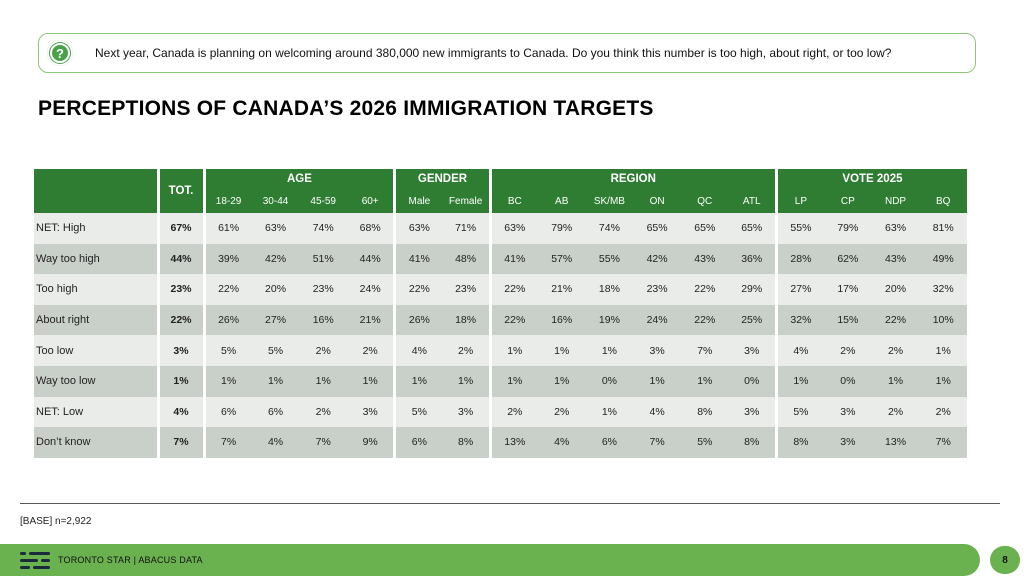  Describe the element at coordinates (848, 259) in the screenshot. I see `table-cell: 62%` at that location.